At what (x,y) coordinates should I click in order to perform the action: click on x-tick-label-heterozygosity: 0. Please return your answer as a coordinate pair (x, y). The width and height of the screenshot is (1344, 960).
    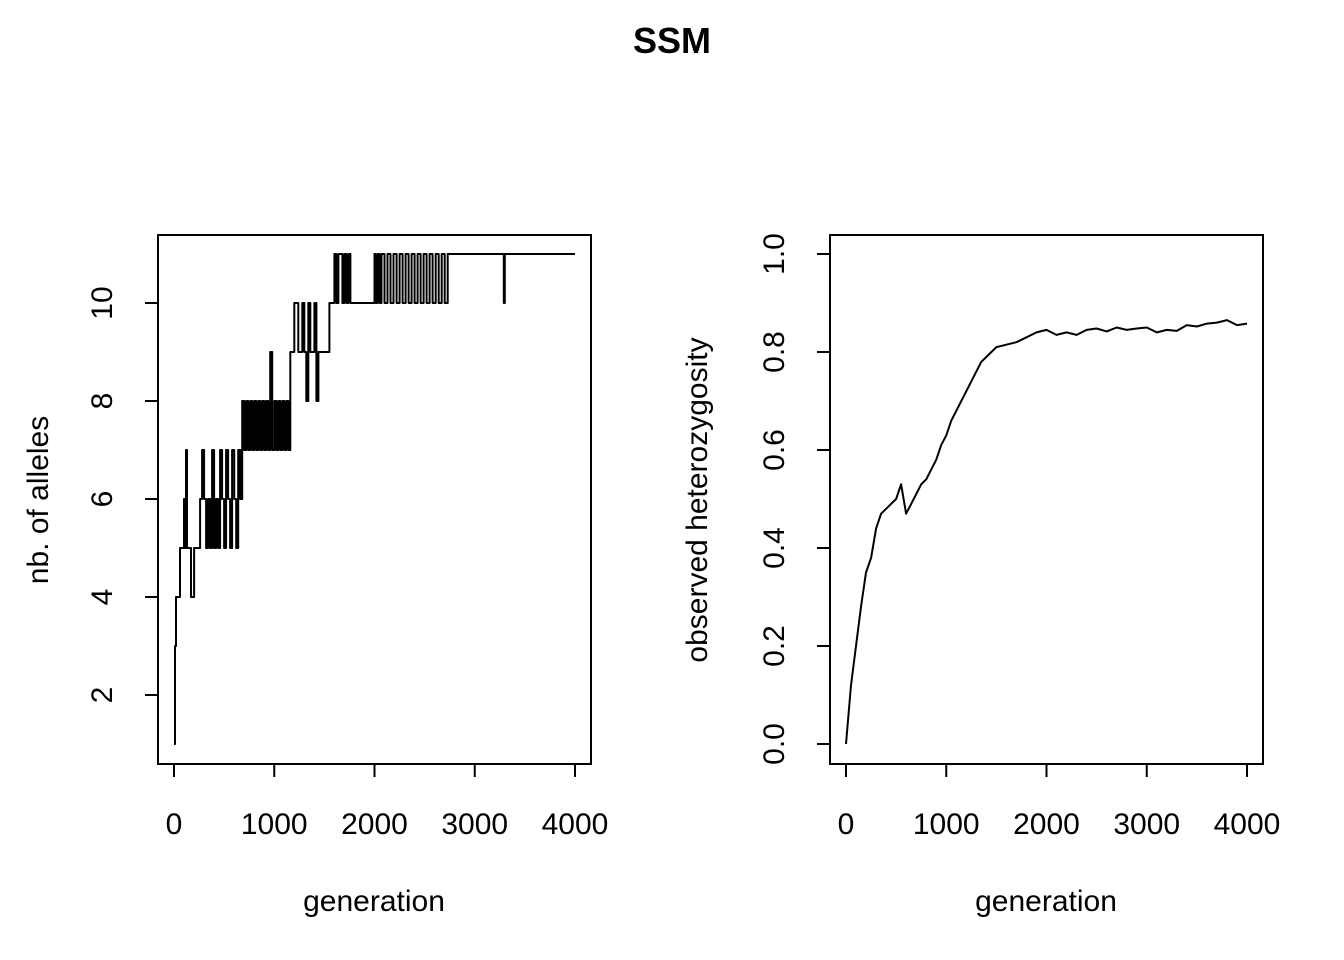
    Looking at the image, I should click on (846, 824).